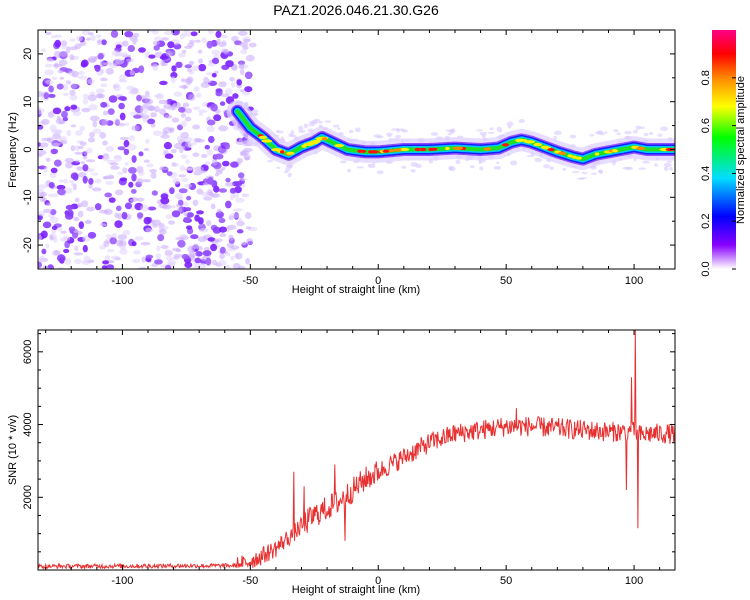  I want to click on snr-x-axis-label: Height of straight line (km), so click(356, 590).